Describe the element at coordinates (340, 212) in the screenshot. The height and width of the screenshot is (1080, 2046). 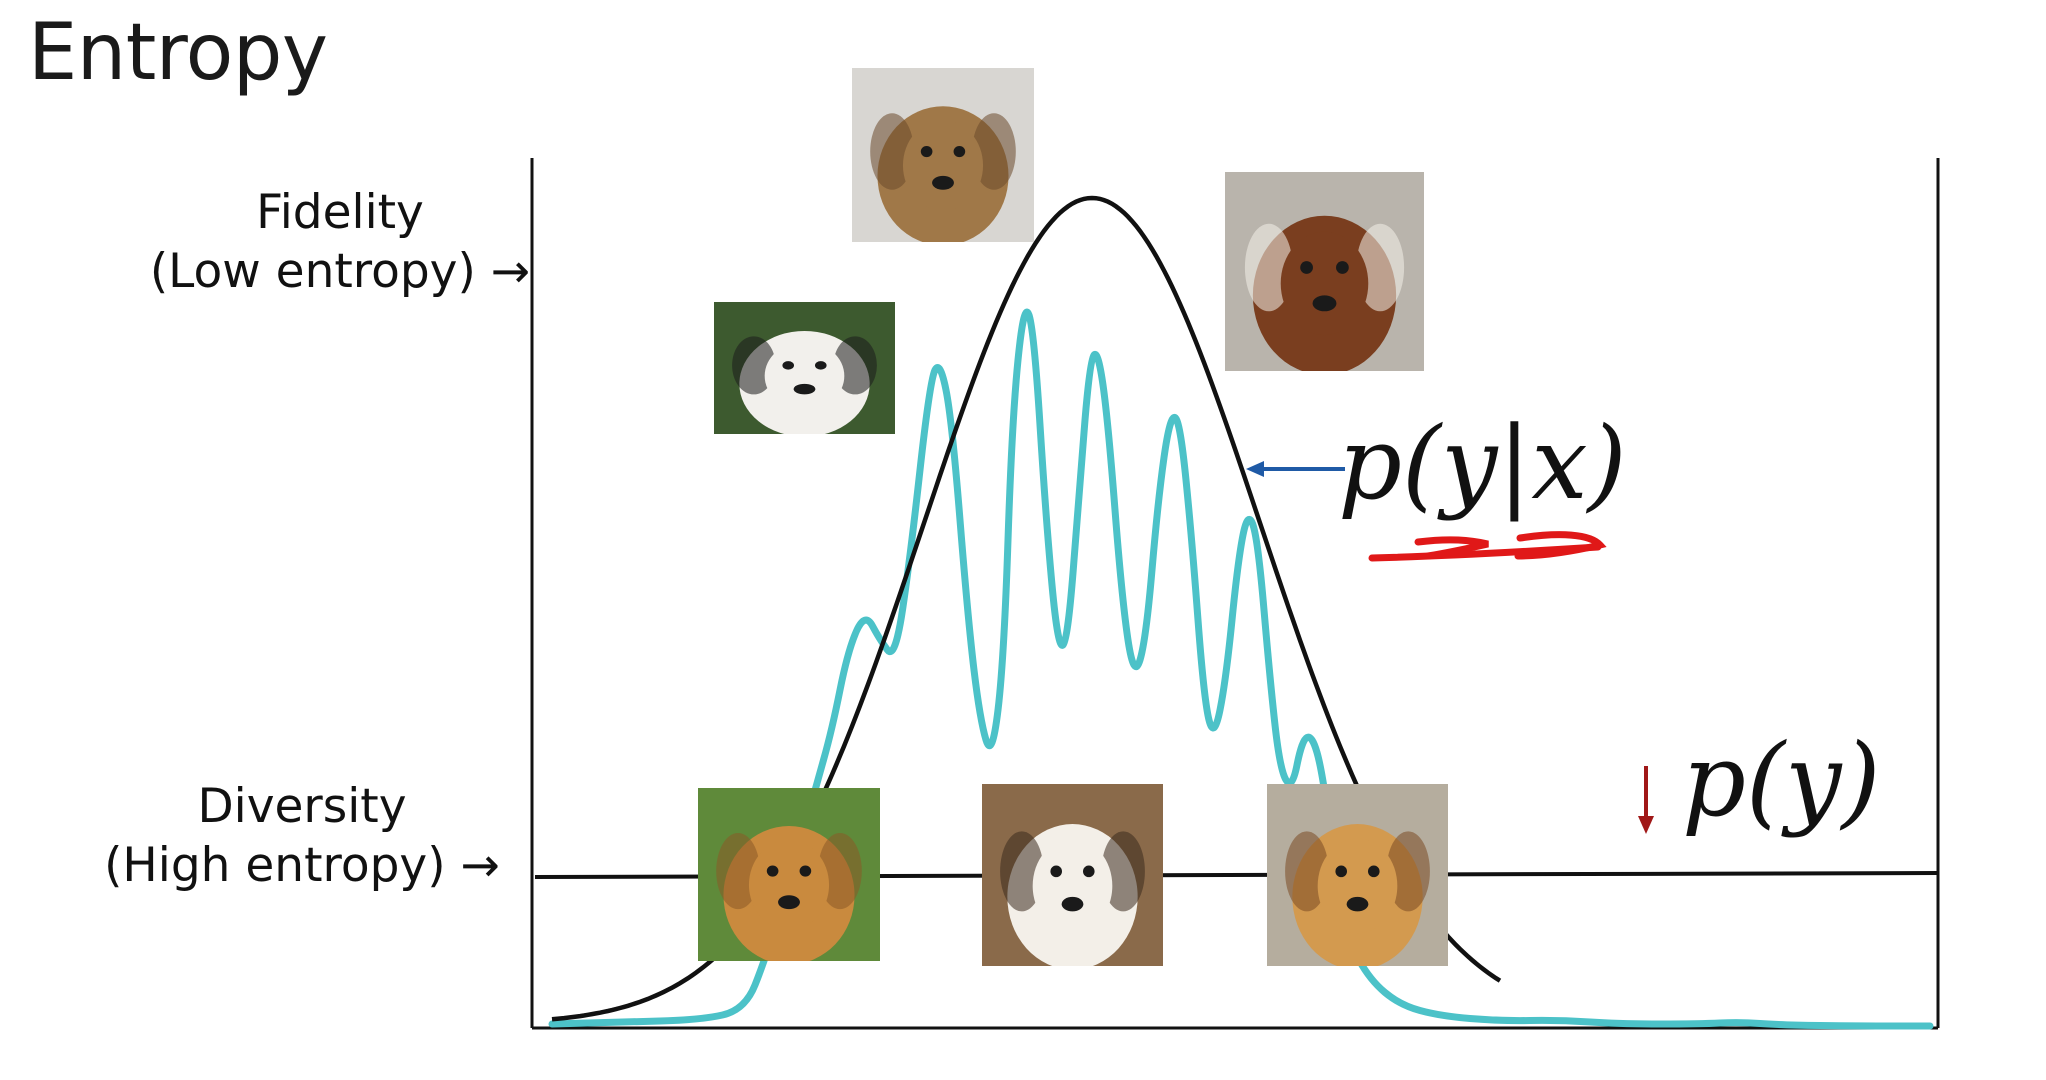
I see `fidelity-title: Fidelity` at that location.